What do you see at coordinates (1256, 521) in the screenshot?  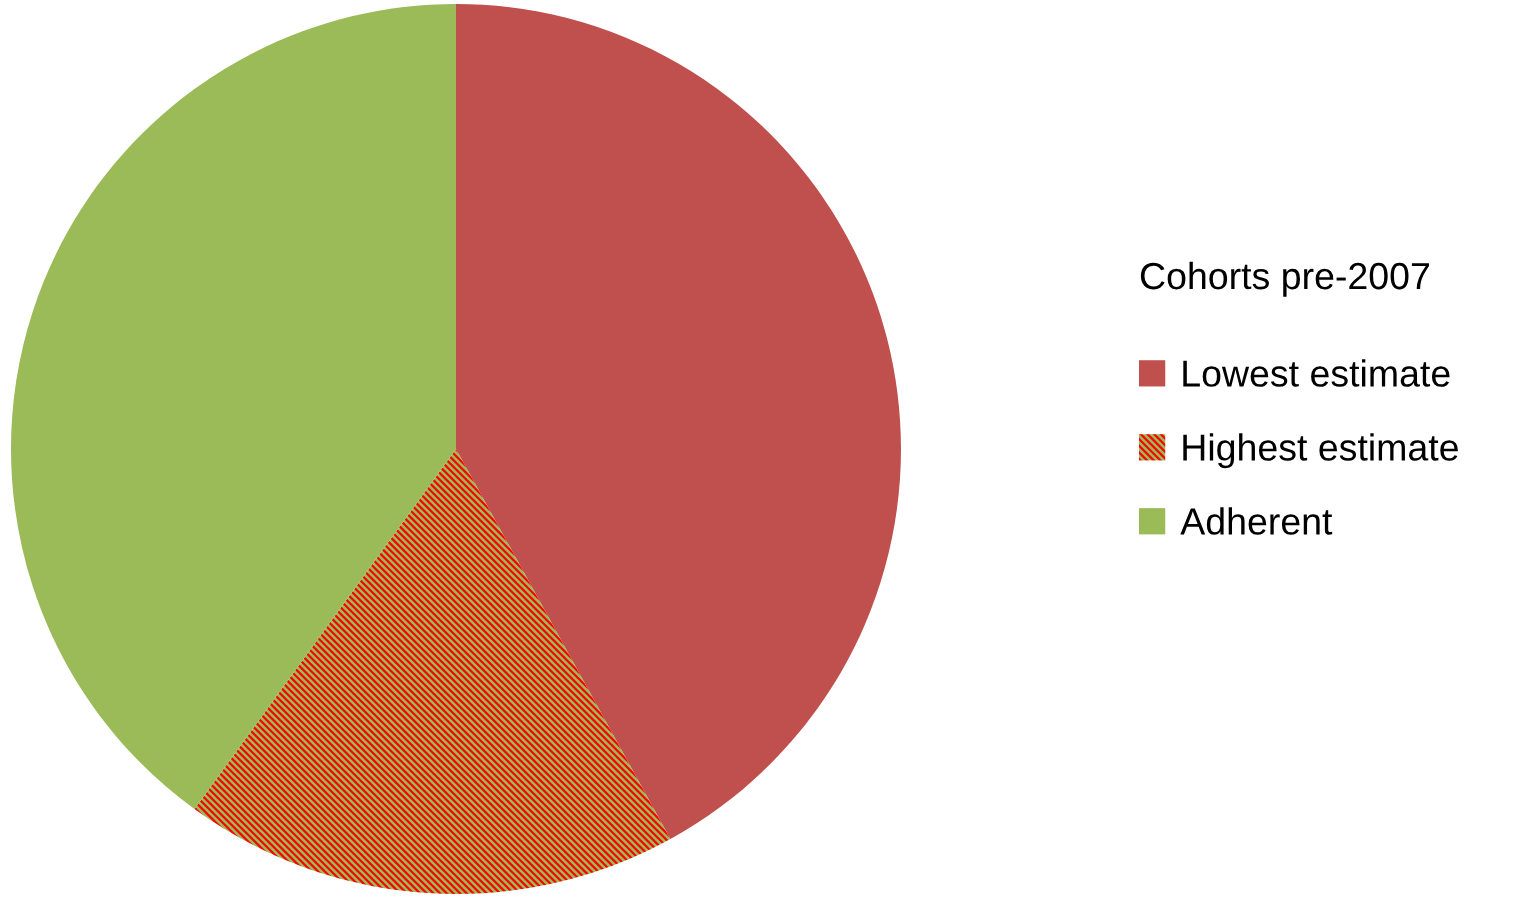 I see `legend-label: Adherent` at bounding box center [1256, 521].